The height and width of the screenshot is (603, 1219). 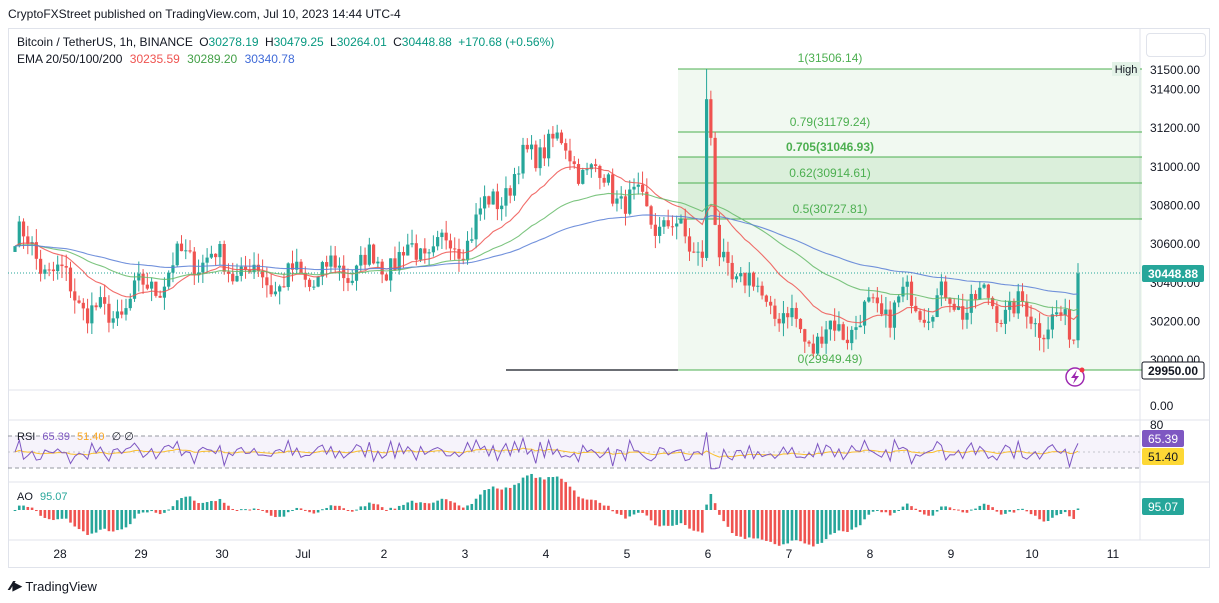 What do you see at coordinates (56, 437) in the screenshot?
I see `rsi-value: 65.39` at bounding box center [56, 437].